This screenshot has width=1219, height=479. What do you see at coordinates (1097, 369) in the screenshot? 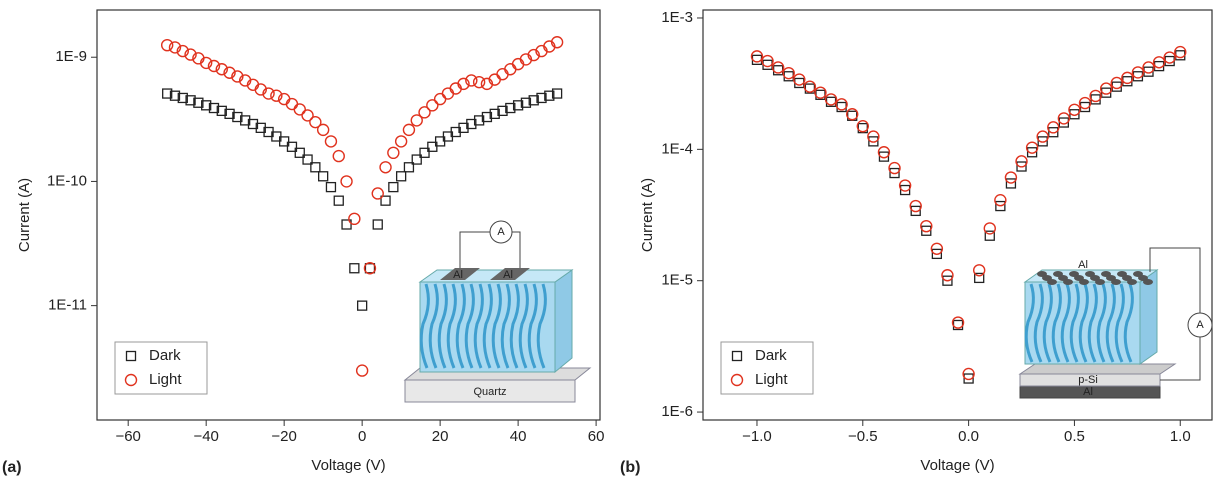
I see `inset-base` at bounding box center [1097, 369].